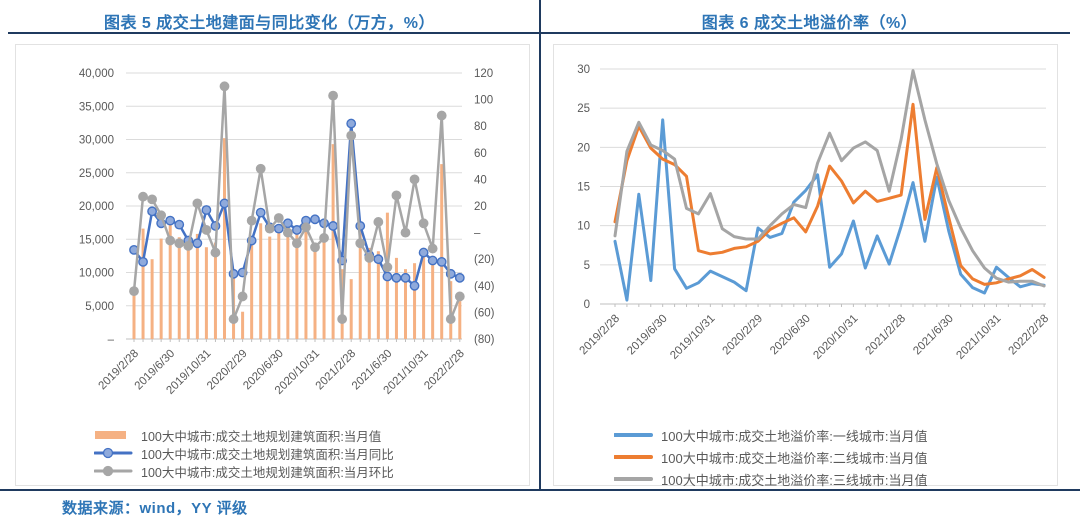  Describe the element at coordinates (484, 260) in the screenshot. I see `svg-text: (20)` at that location.